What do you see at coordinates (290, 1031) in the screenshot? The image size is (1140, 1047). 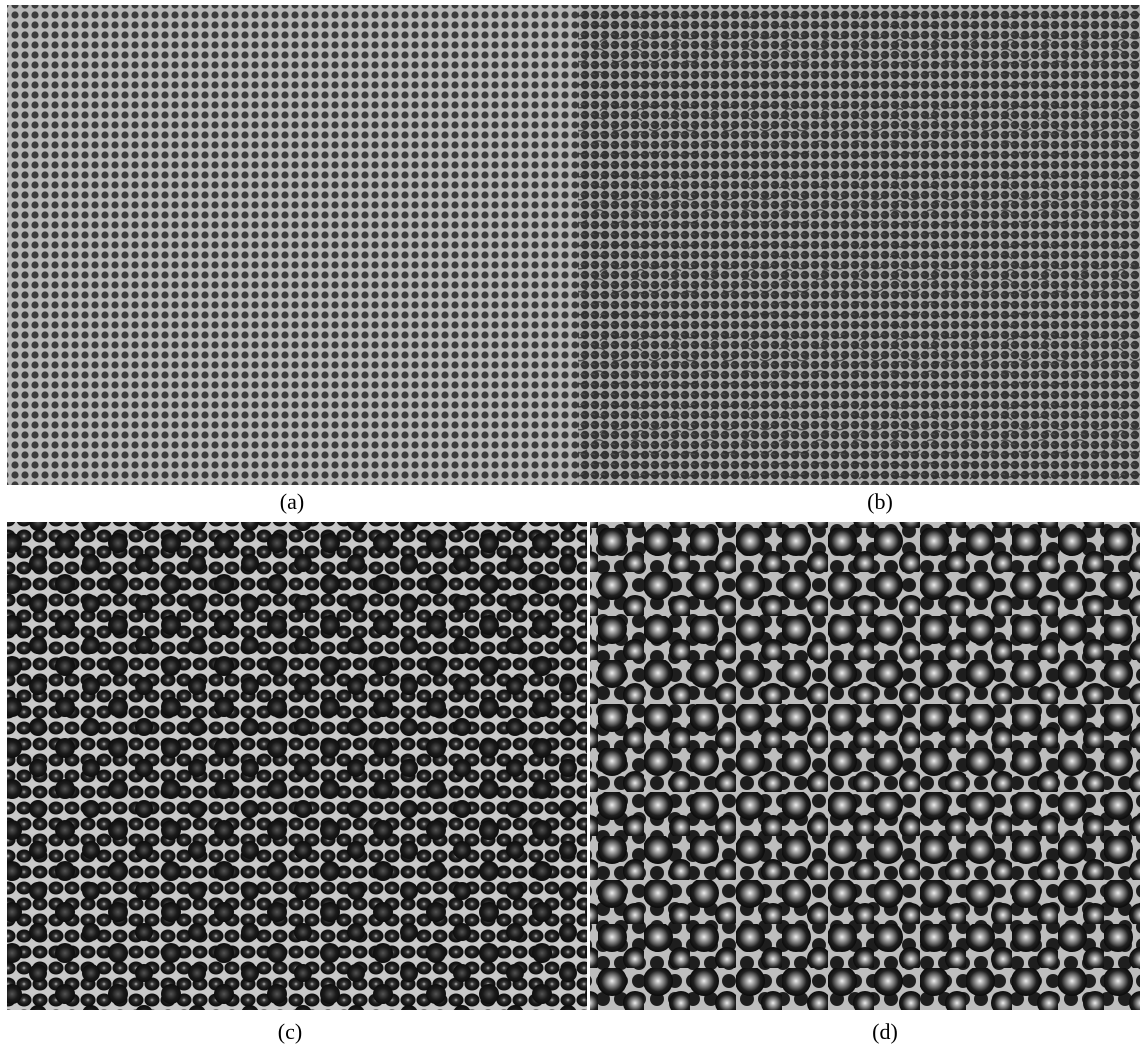 I see `panel-label: (c)` at bounding box center [290, 1031].